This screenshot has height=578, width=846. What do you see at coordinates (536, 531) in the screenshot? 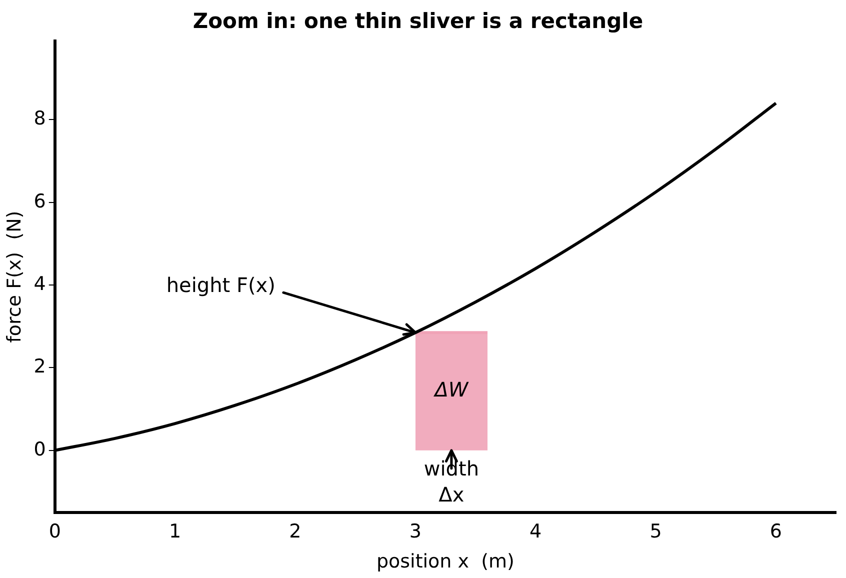
I see `x-tick-label: 4` at bounding box center [536, 531].